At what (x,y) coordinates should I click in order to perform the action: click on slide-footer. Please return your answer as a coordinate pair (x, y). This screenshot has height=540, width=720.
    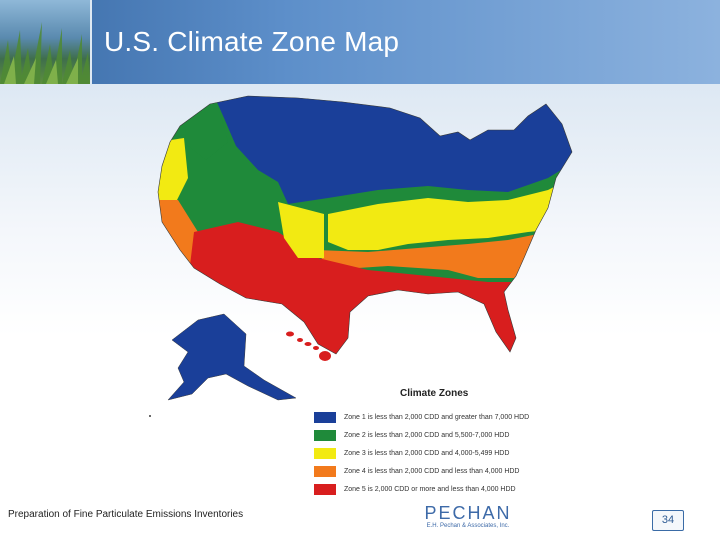
    Looking at the image, I should click on (360, 520).